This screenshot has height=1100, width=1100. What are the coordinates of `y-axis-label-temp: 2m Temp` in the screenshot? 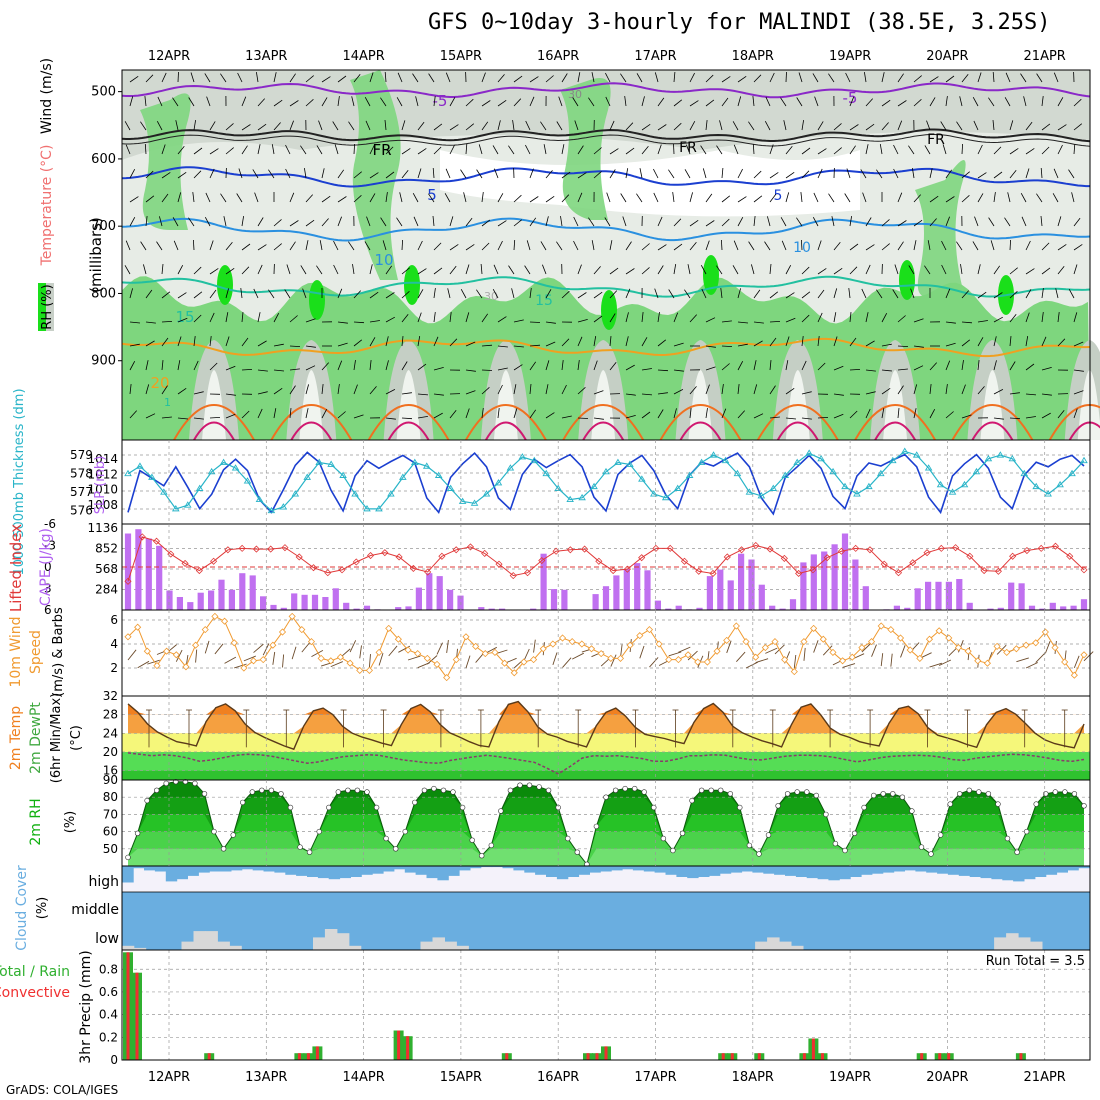 It's located at (16, 738).